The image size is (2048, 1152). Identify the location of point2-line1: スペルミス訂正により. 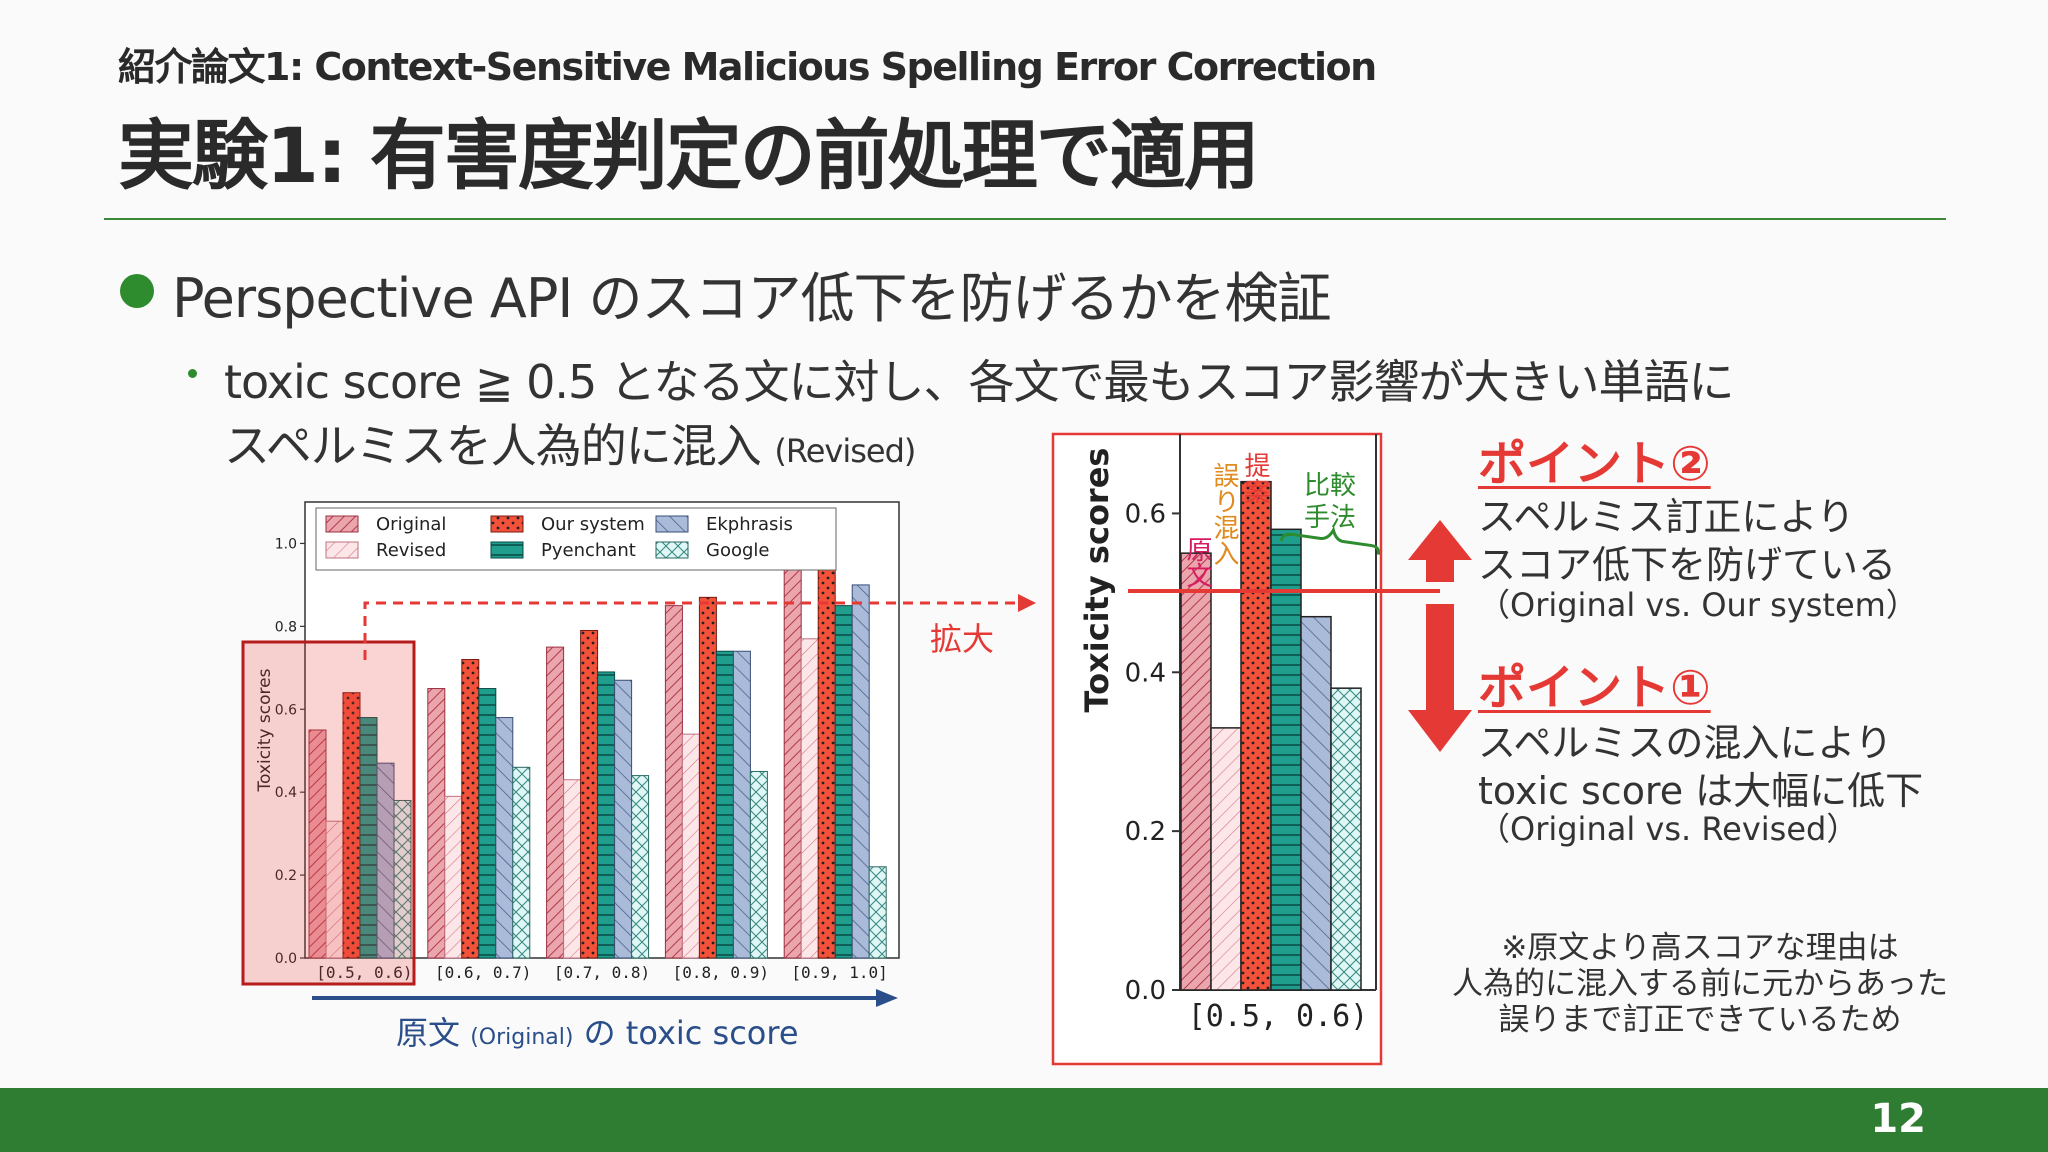
(1666, 517).